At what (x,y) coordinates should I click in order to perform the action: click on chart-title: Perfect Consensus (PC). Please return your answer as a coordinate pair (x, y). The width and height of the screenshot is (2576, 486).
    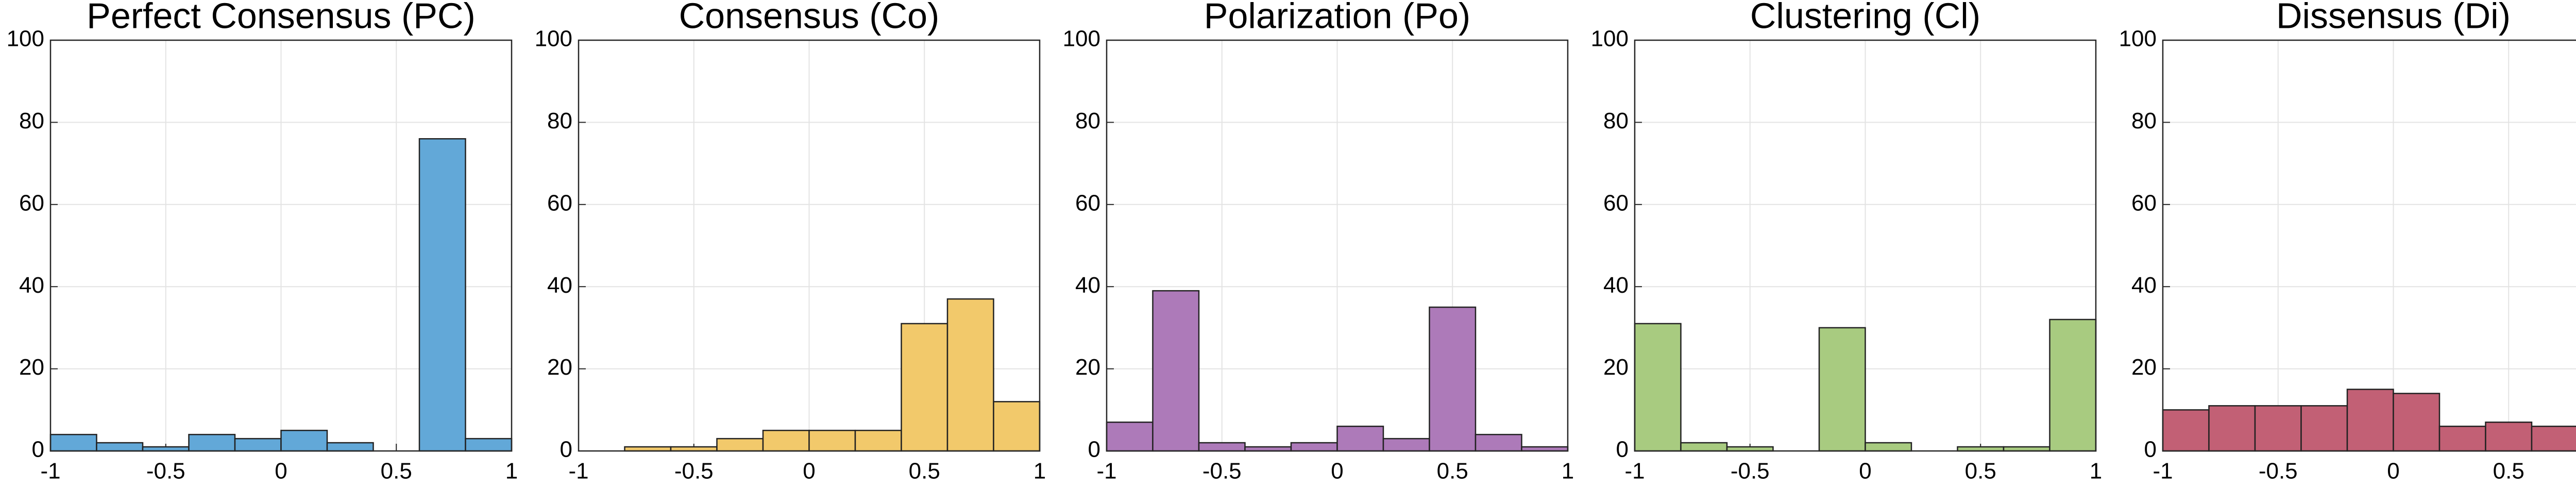
    Looking at the image, I should click on (281, 18).